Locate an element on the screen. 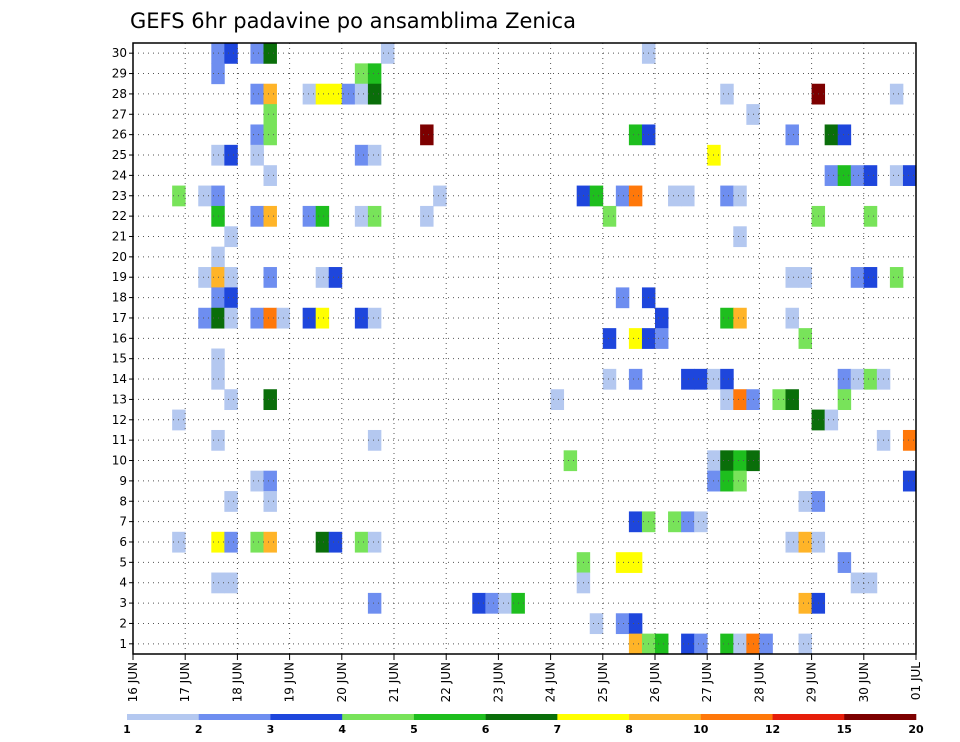 The height and width of the screenshot is (742, 960). y-tick-label: 29 is located at coordinates (119, 74).